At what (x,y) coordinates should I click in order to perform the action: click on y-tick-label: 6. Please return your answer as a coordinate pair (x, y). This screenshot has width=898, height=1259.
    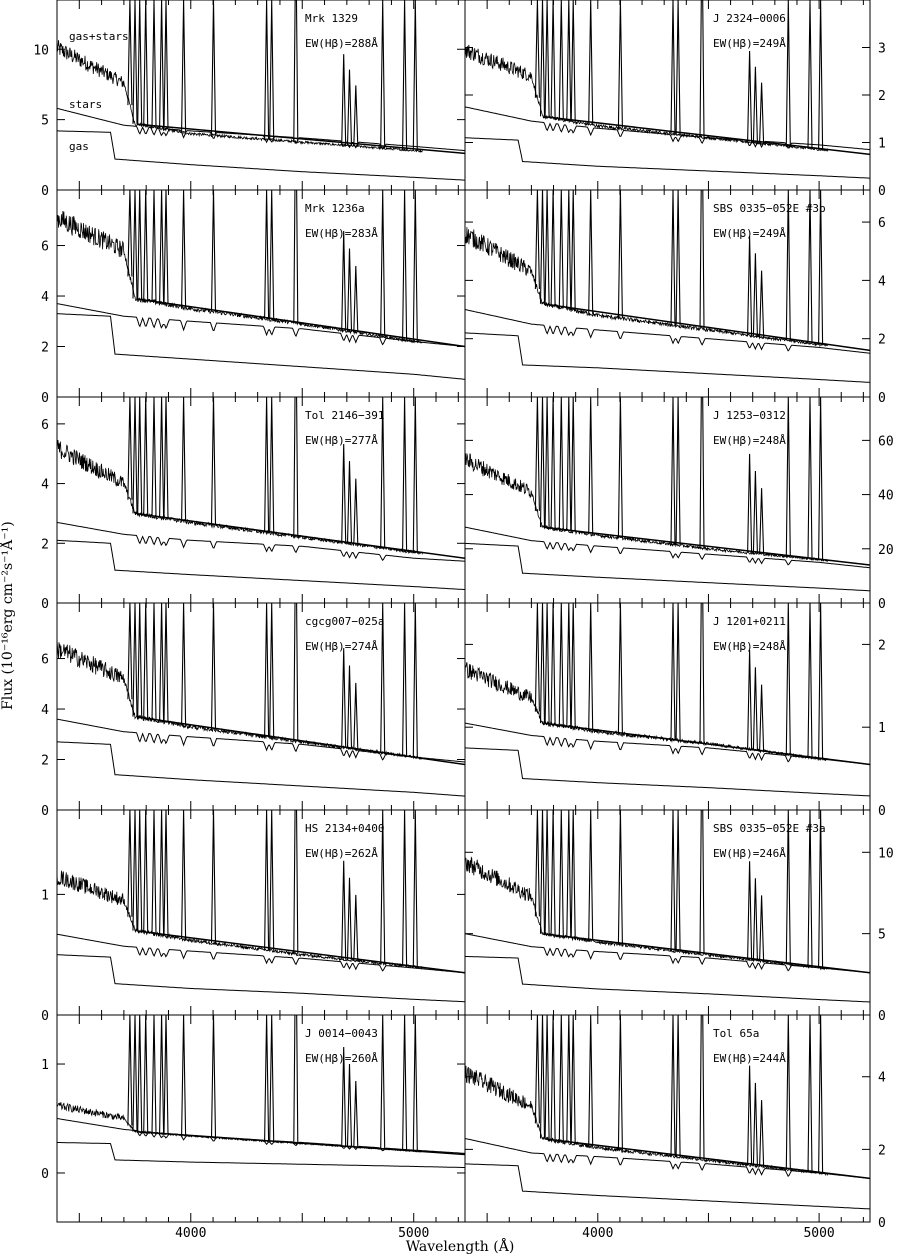
    Looking at the image, I should click on (45, 247).